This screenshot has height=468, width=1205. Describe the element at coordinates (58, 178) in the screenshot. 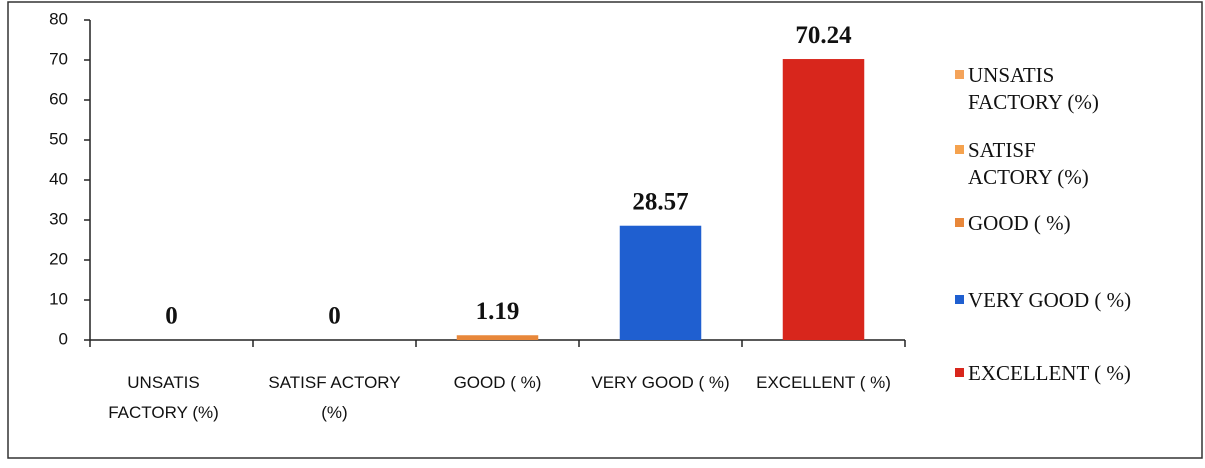

I see `y-tick-label: 40` at that location.